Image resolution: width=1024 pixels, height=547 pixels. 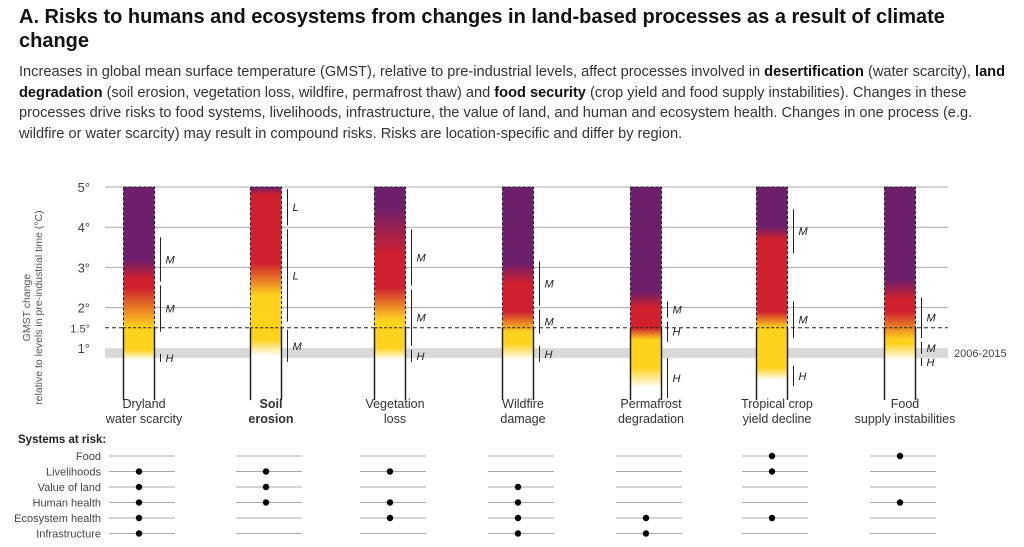 I want to click on intro-text-run: (water scarcity),, so click(x=919, y=72).